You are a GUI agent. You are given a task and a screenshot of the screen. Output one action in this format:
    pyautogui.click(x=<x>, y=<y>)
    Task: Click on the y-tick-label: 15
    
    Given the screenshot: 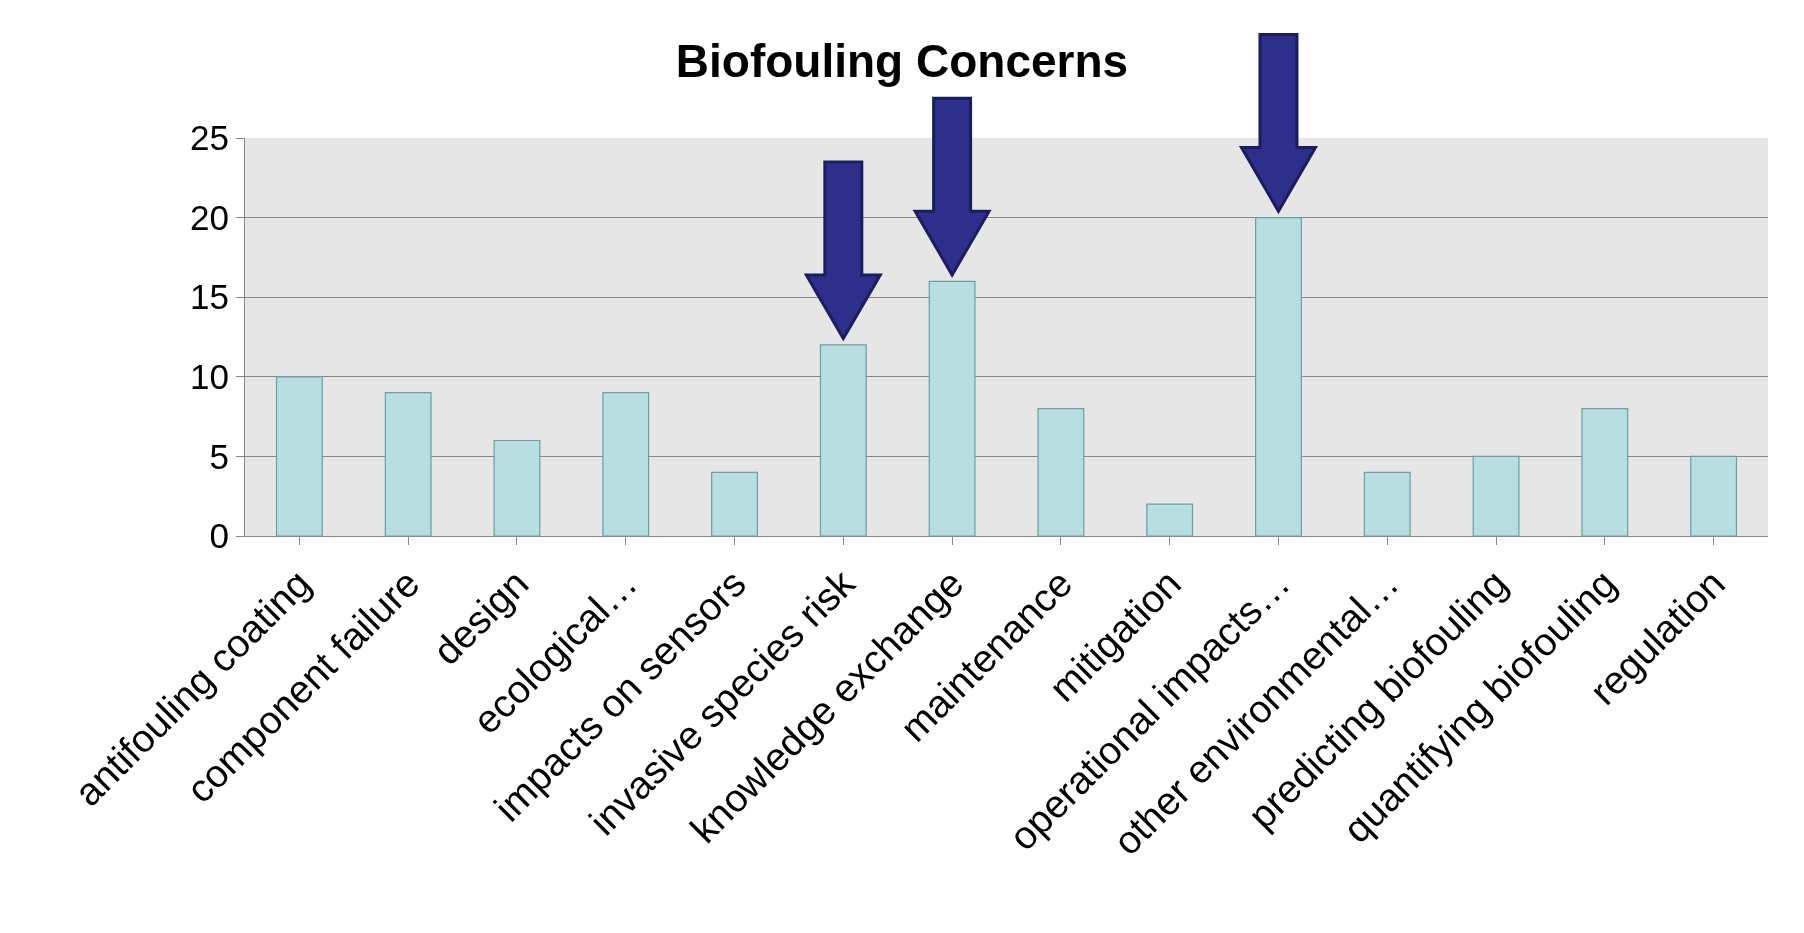 What is the action you would take?
    pyautogui.click(x=209, y=297)
    